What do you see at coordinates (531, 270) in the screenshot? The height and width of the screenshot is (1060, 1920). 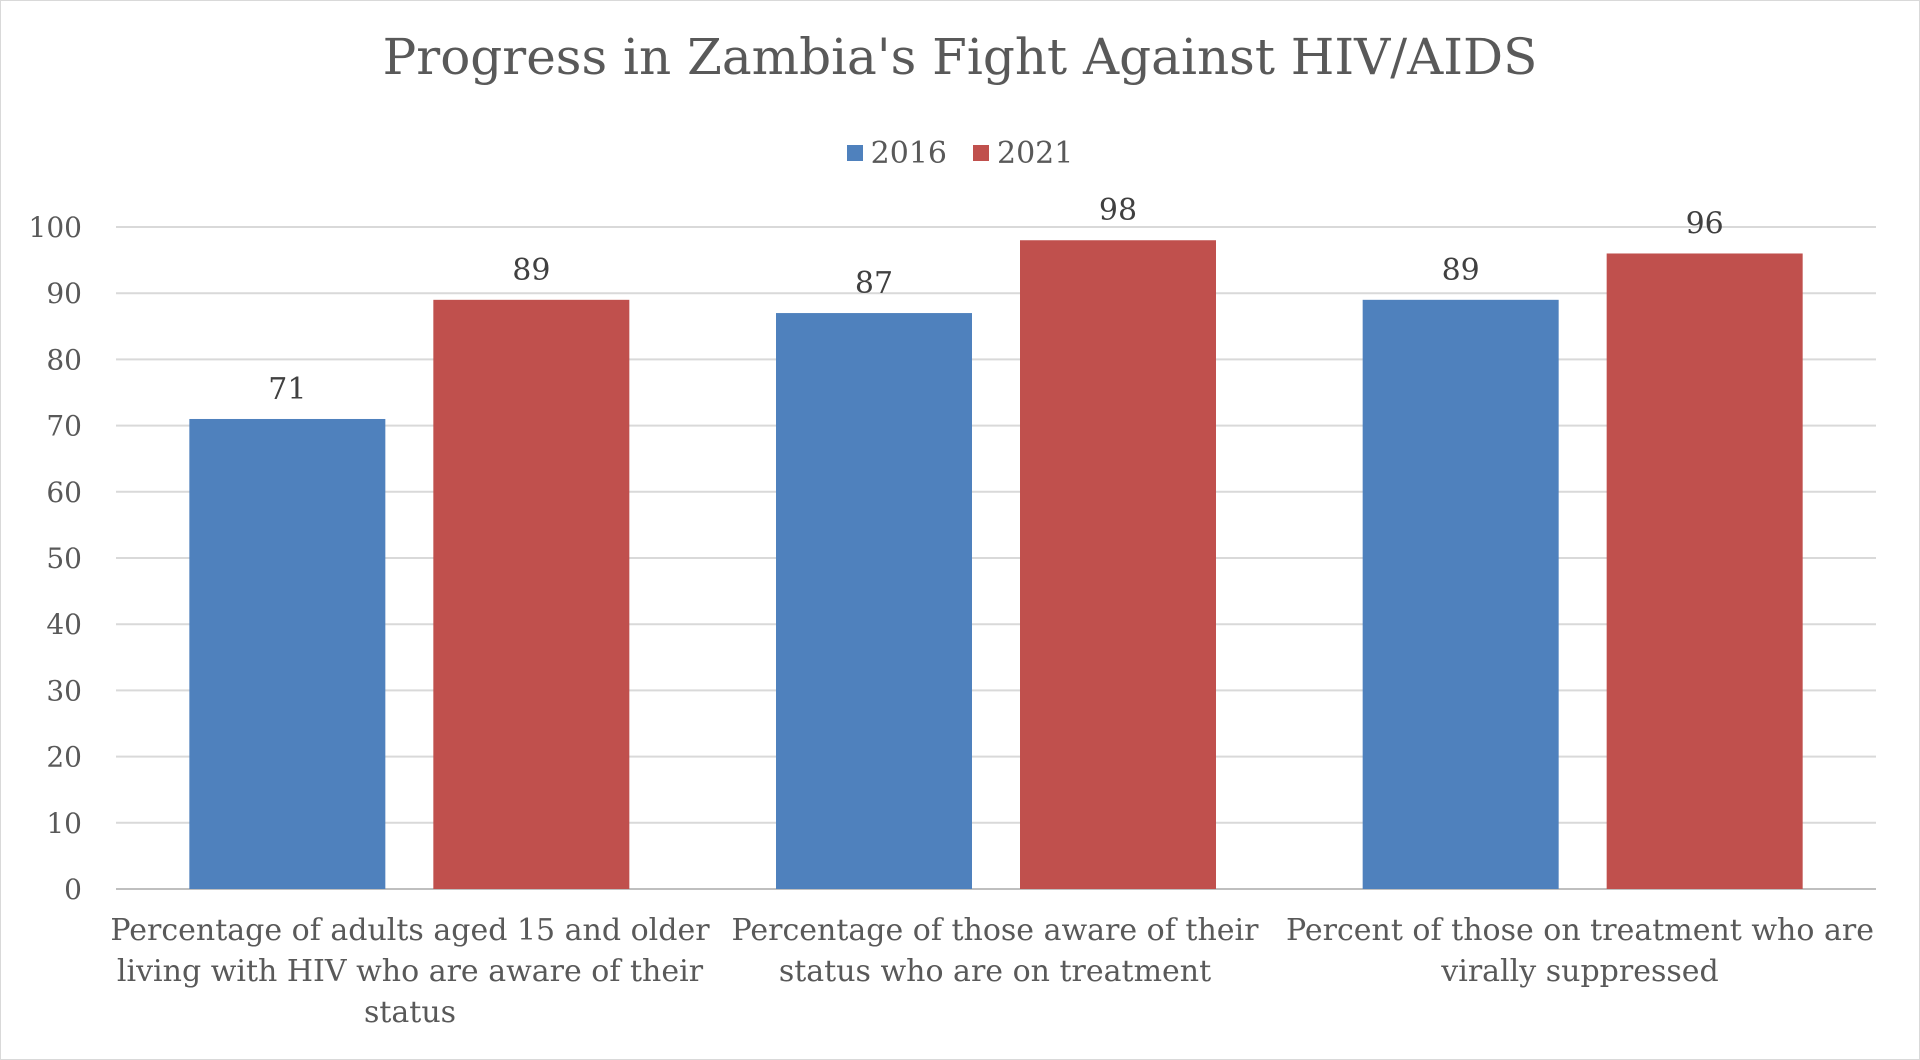 I see `data-label-2021-cat-1: 89` at bounding box center [531, 270].